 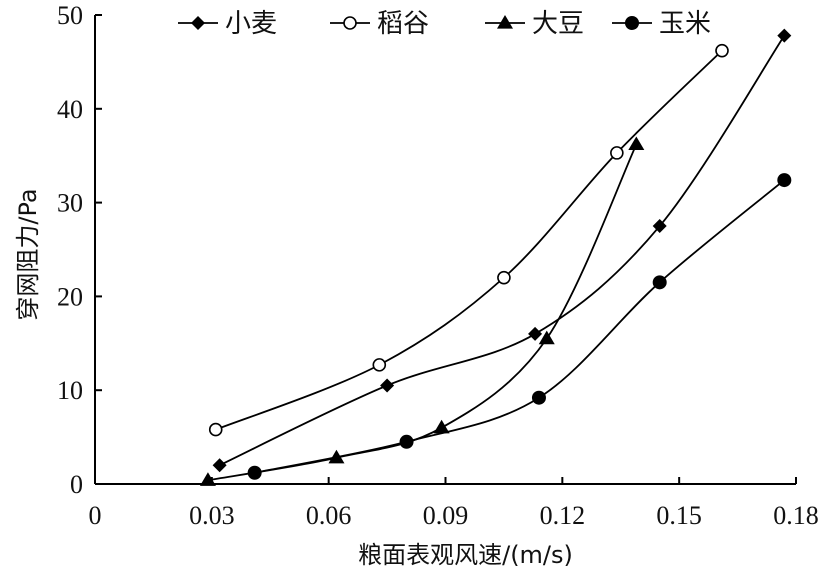 What do you see at coordinates (70, 390) in the screenshot?
I see `y-tick-label: 10` at bounding box center [70, 390].